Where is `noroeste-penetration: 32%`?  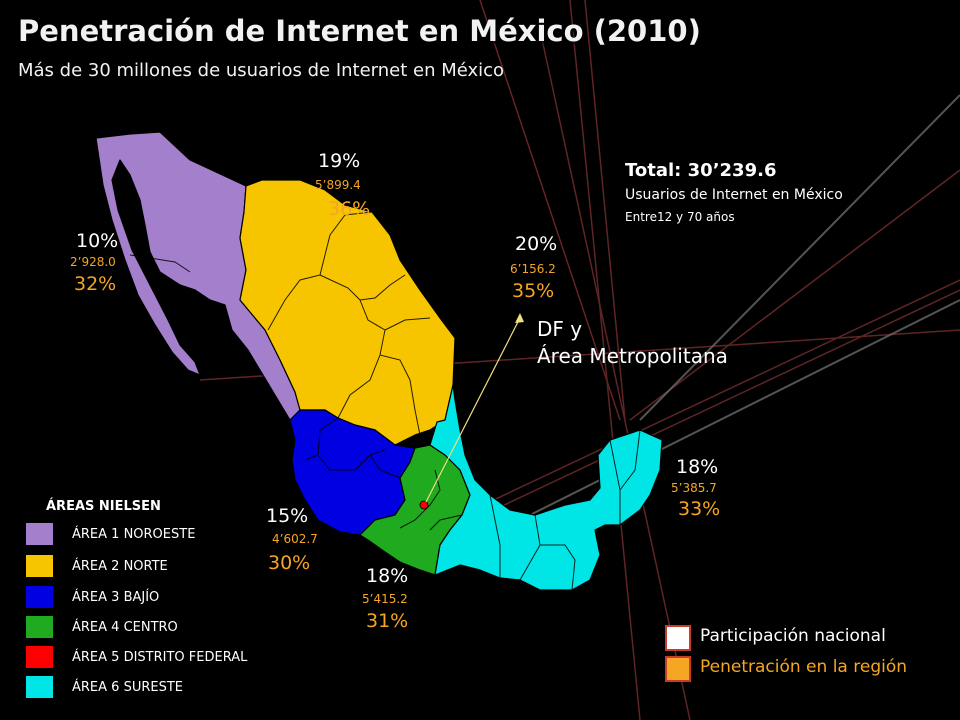 noroeste-penetration: 32% is located at coordinates (95, 284).